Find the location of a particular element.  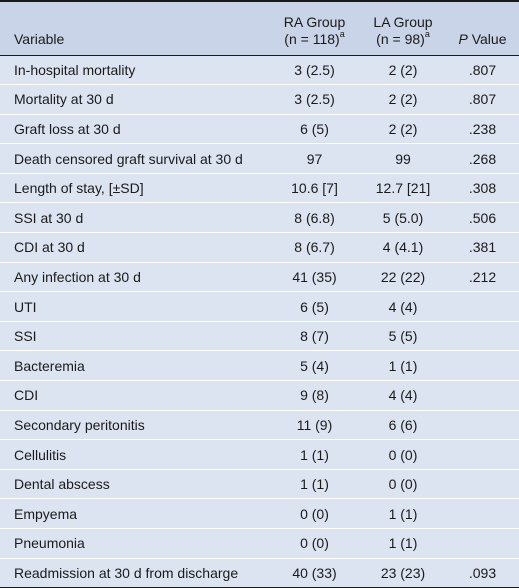

column-header-ra-group: RA Group (n = 118)a is located at coordinates (314, 28).